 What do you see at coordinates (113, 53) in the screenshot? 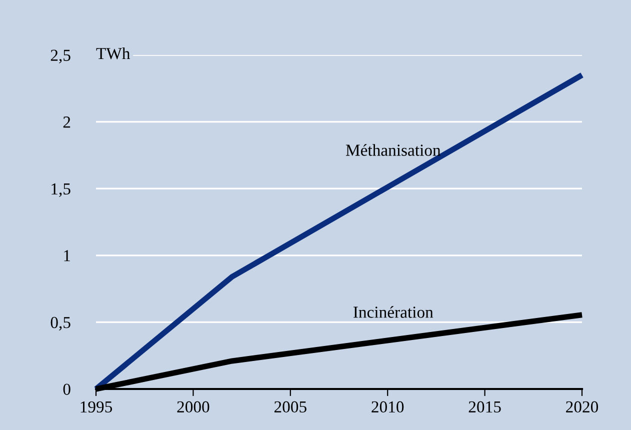
I see `y-axis-title: TWh` at bounding box center [113, 53].